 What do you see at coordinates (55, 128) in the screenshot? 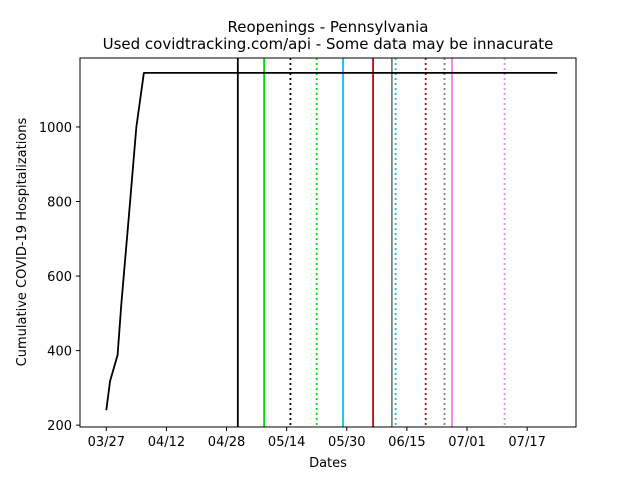
I see `y-tick-label: 1000` at bounding box center [55, 128].